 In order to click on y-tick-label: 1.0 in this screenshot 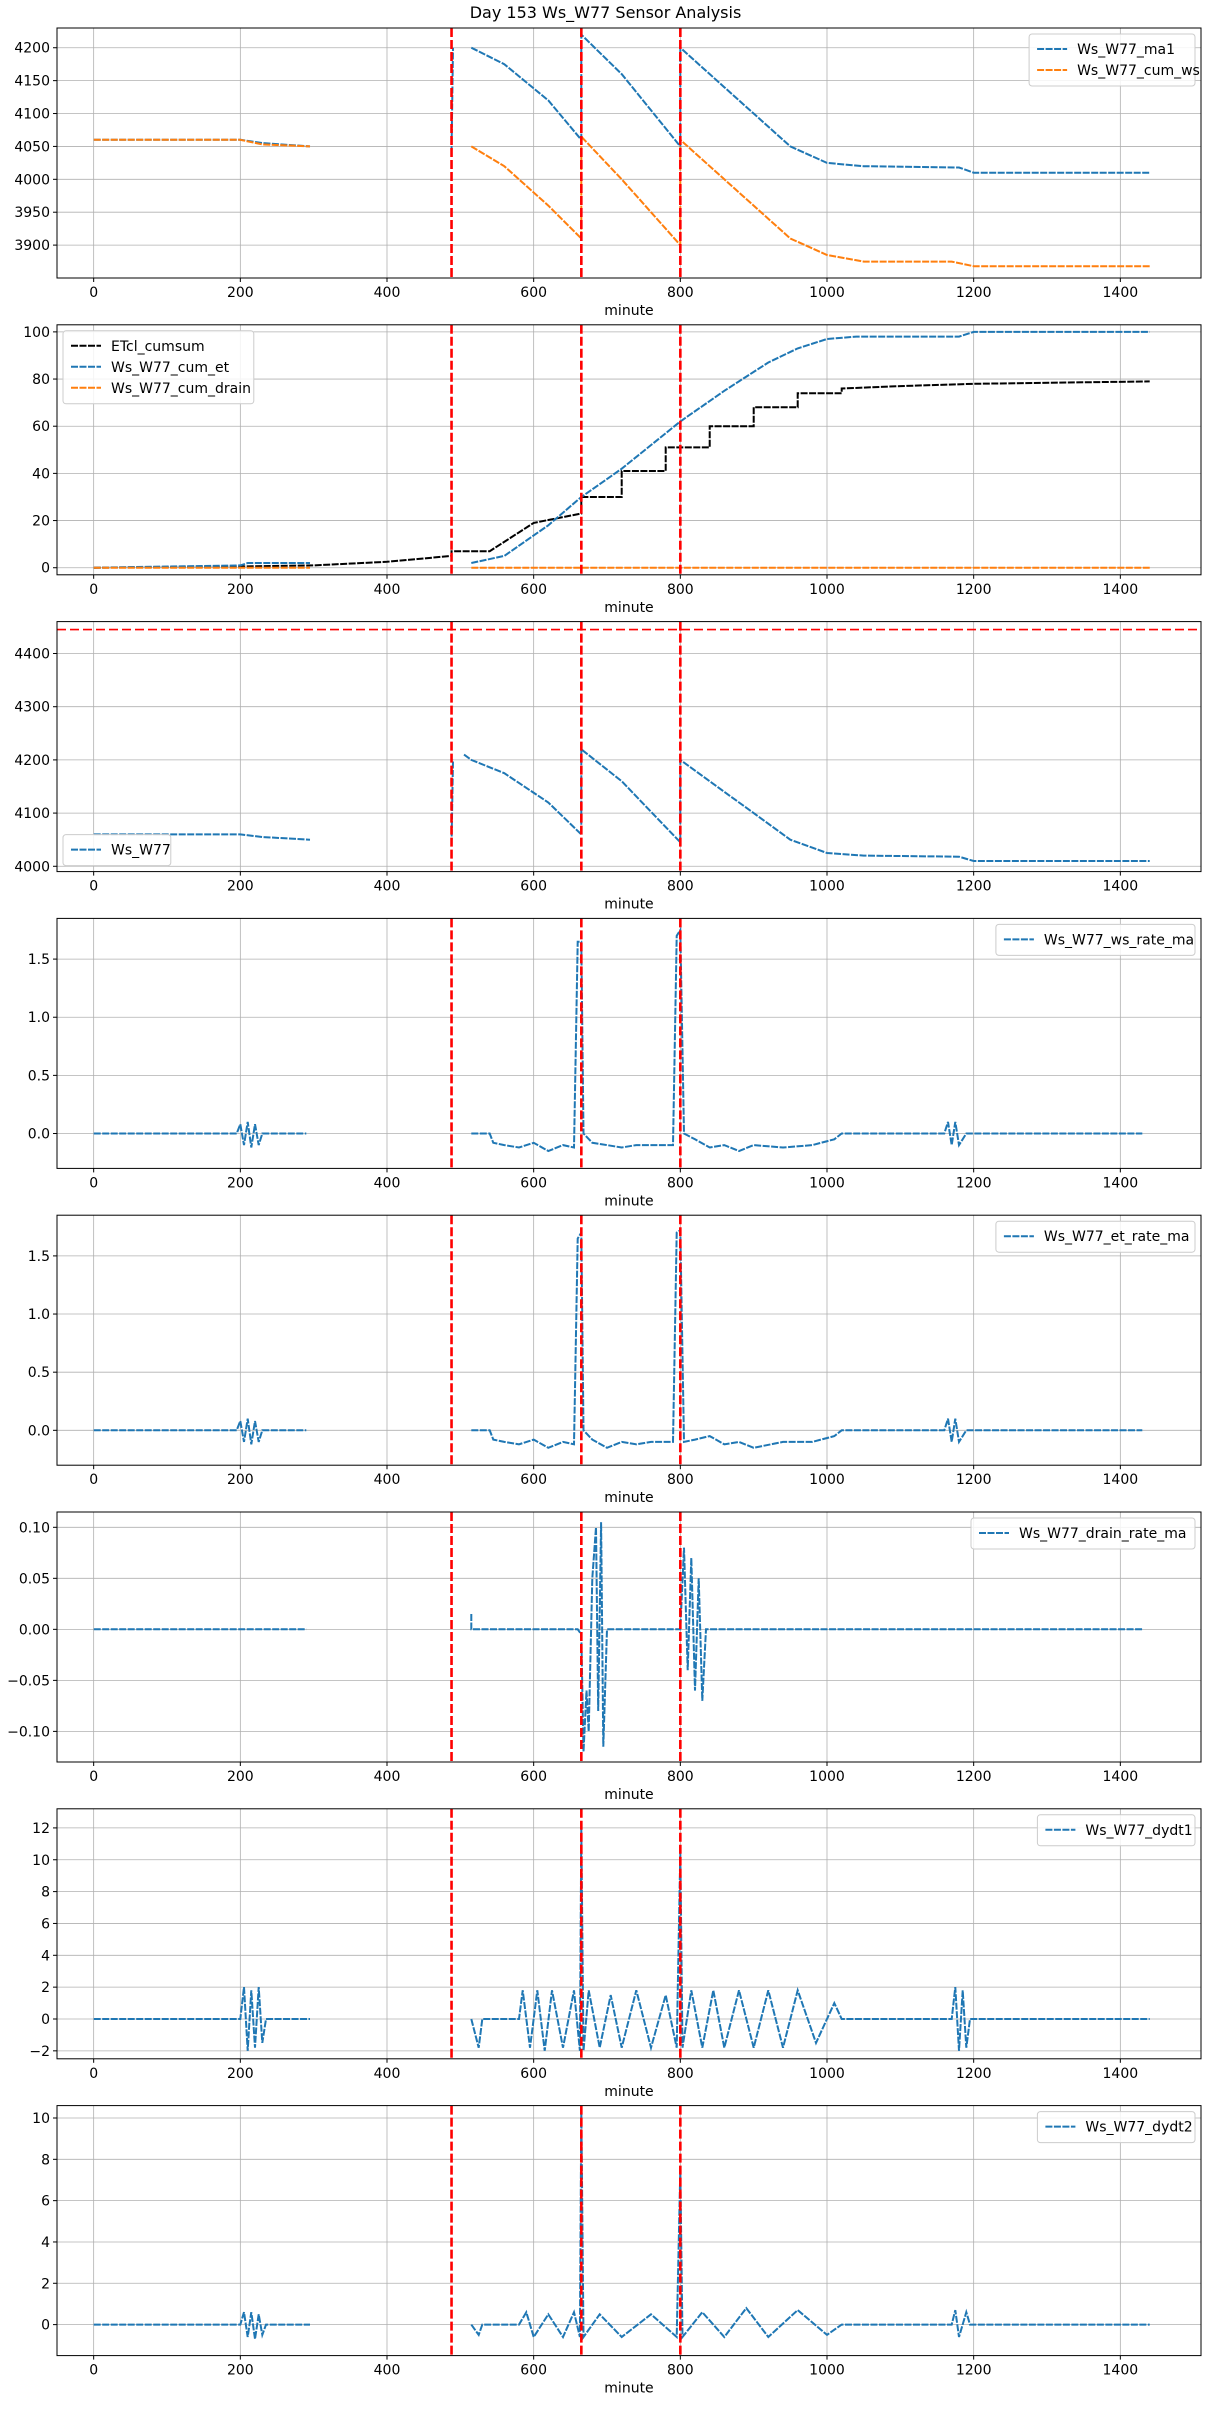, I will do `click(39, 1018)`.